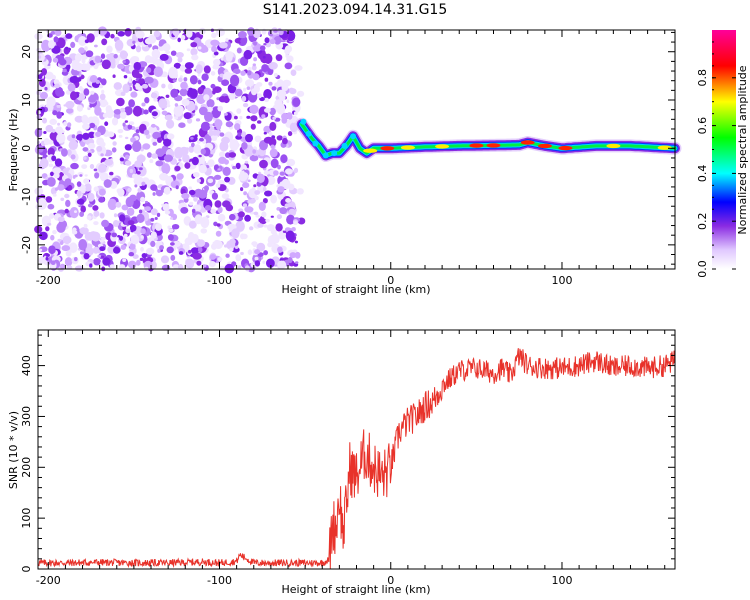 This screenshot has height=600, width=750. I want to click on signal-blob, so click(344, 145).